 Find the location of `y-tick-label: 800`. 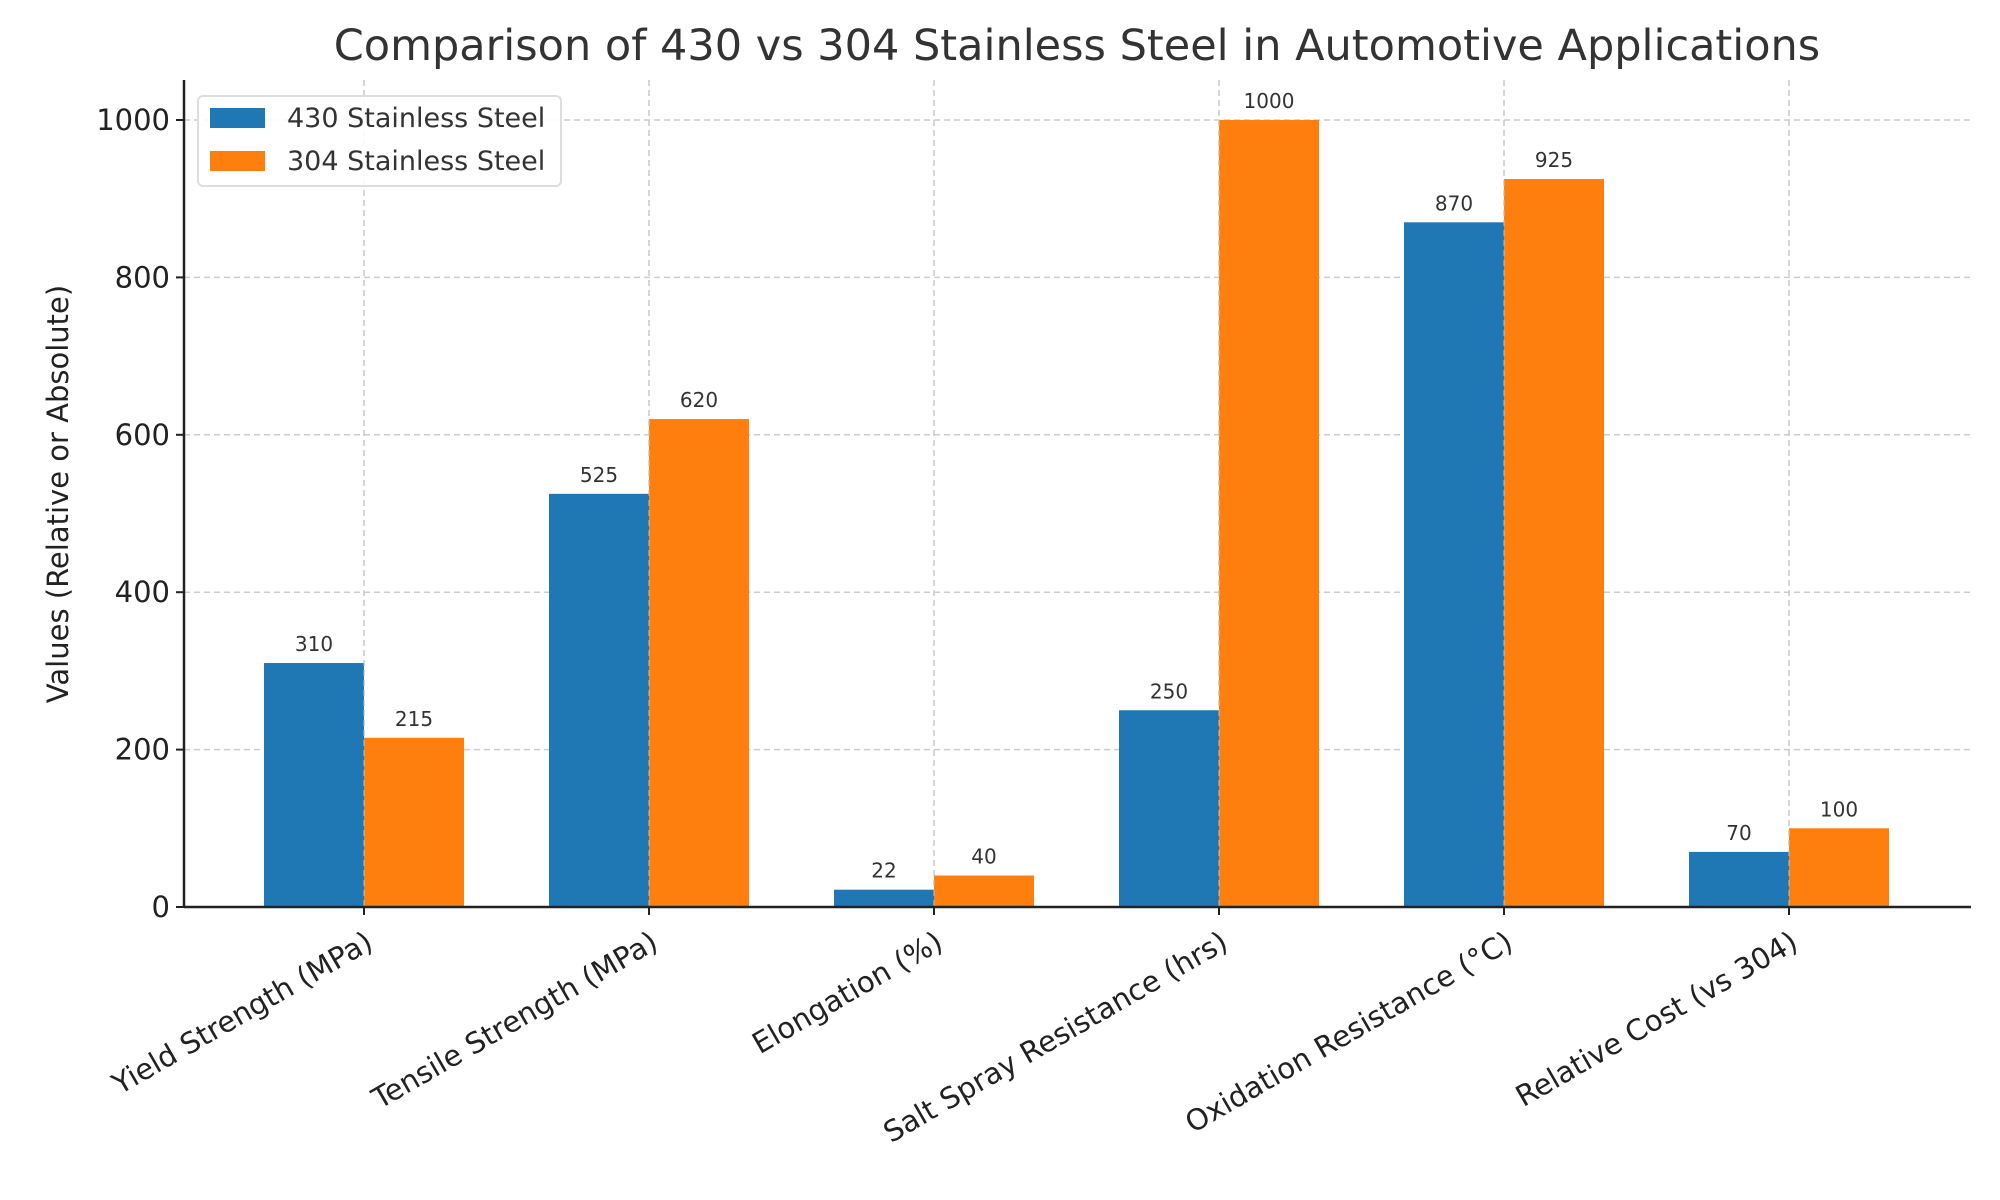

y-tick-label: 800 is located at coordinates (142, 277).